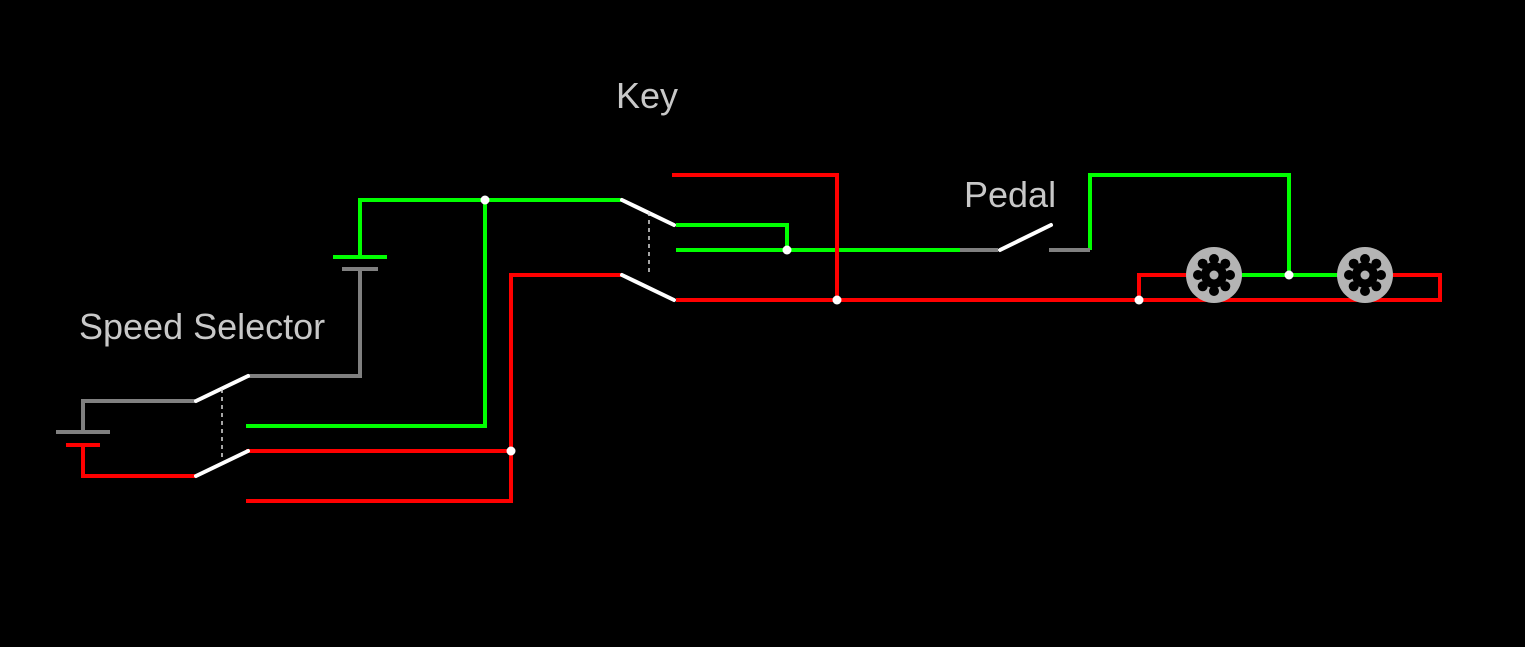  What do you see at coordinates (1059, 287) in the screenshot?
I see `red-wire-key-to-motors` at bounding box center [1059, 287].